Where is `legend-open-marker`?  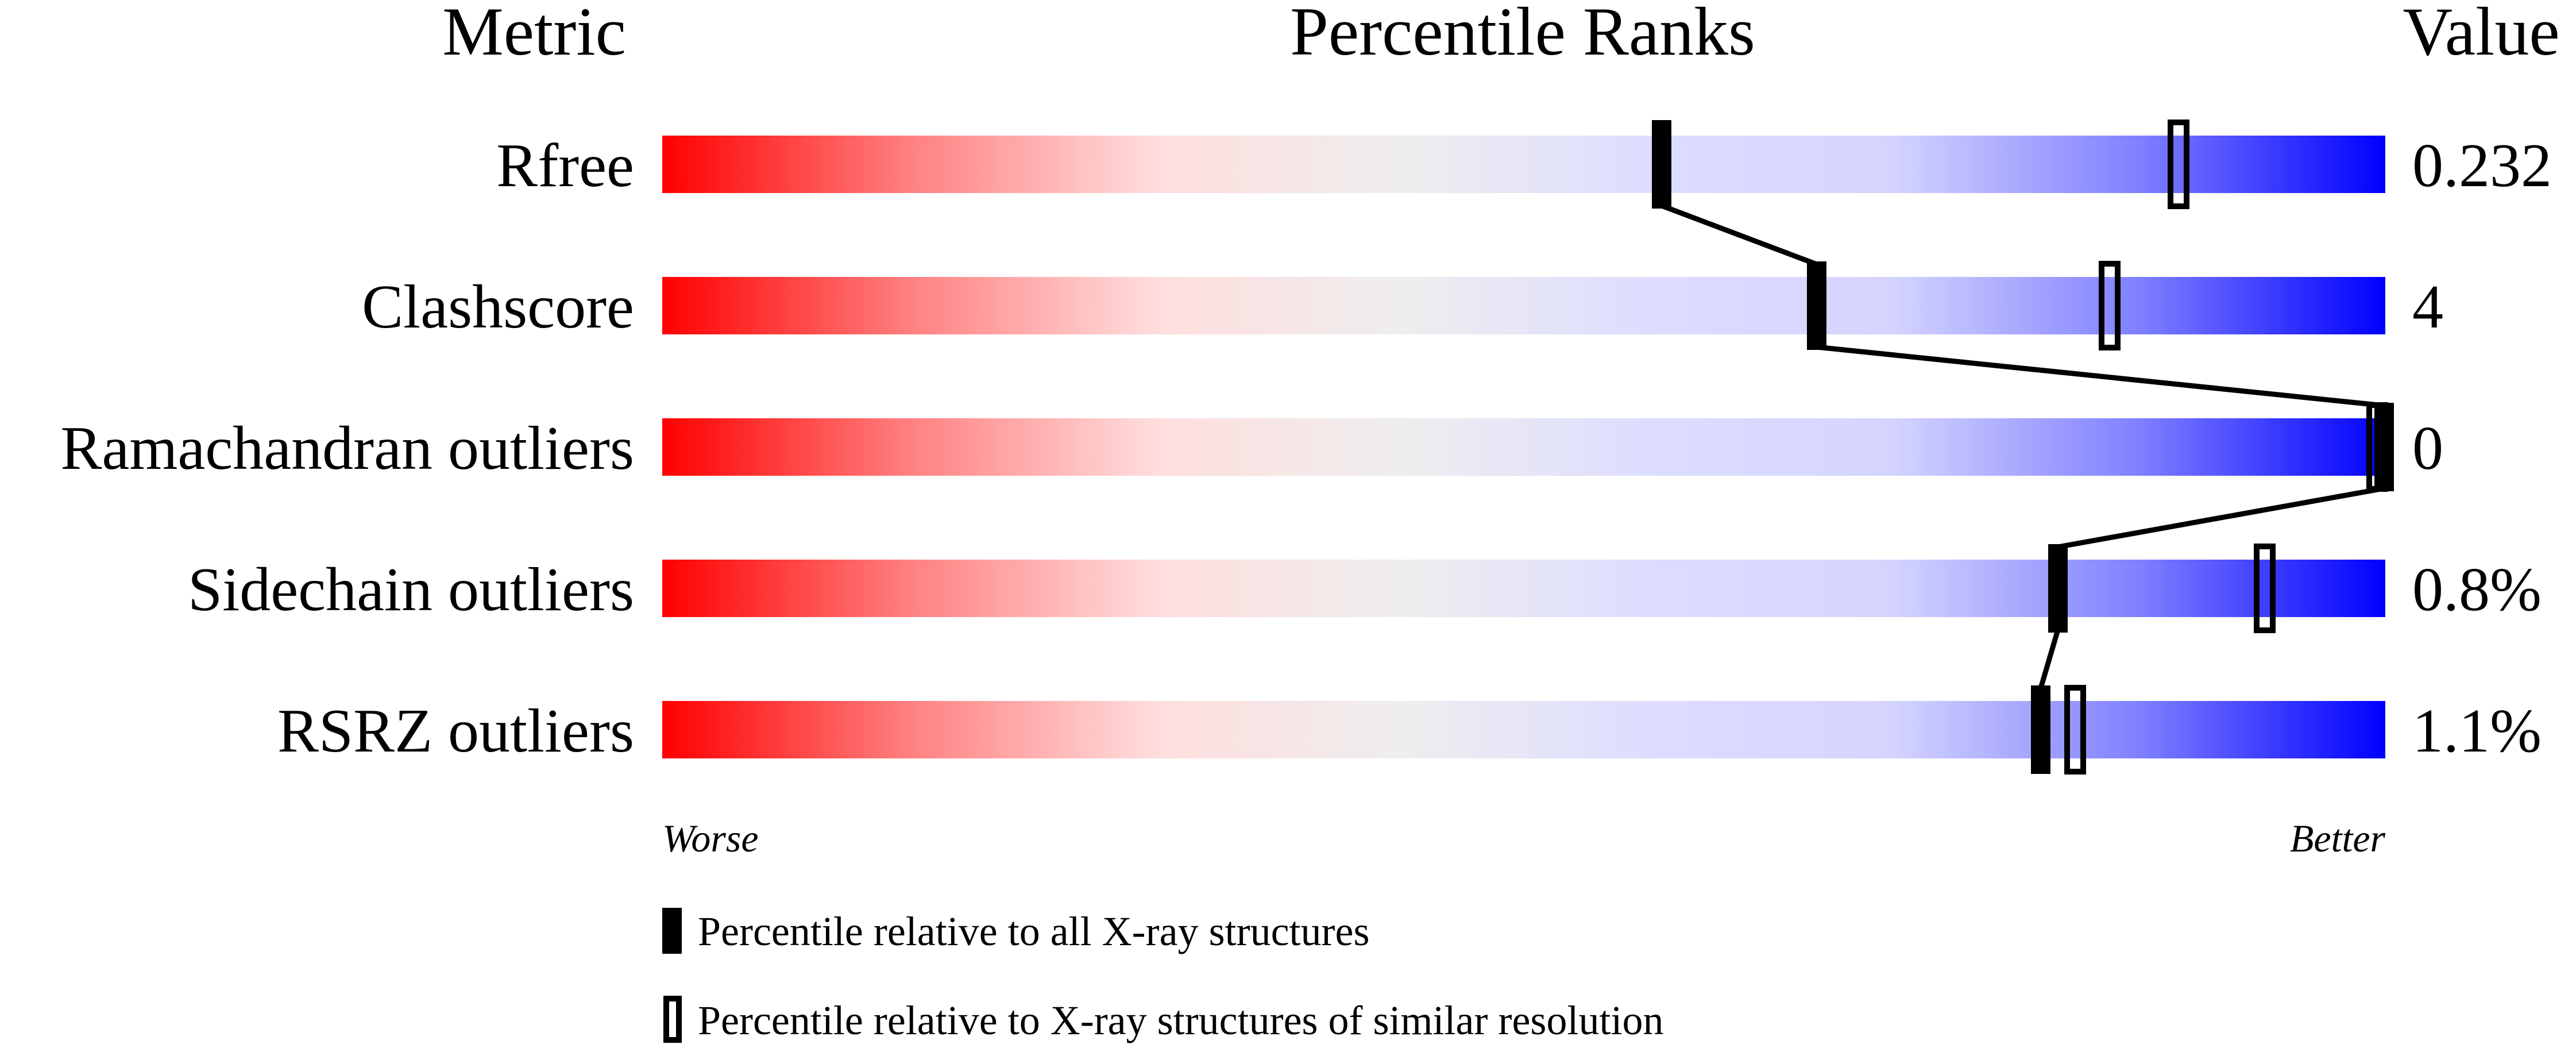
legend-open-marker is located at coordinates (672, 1019).